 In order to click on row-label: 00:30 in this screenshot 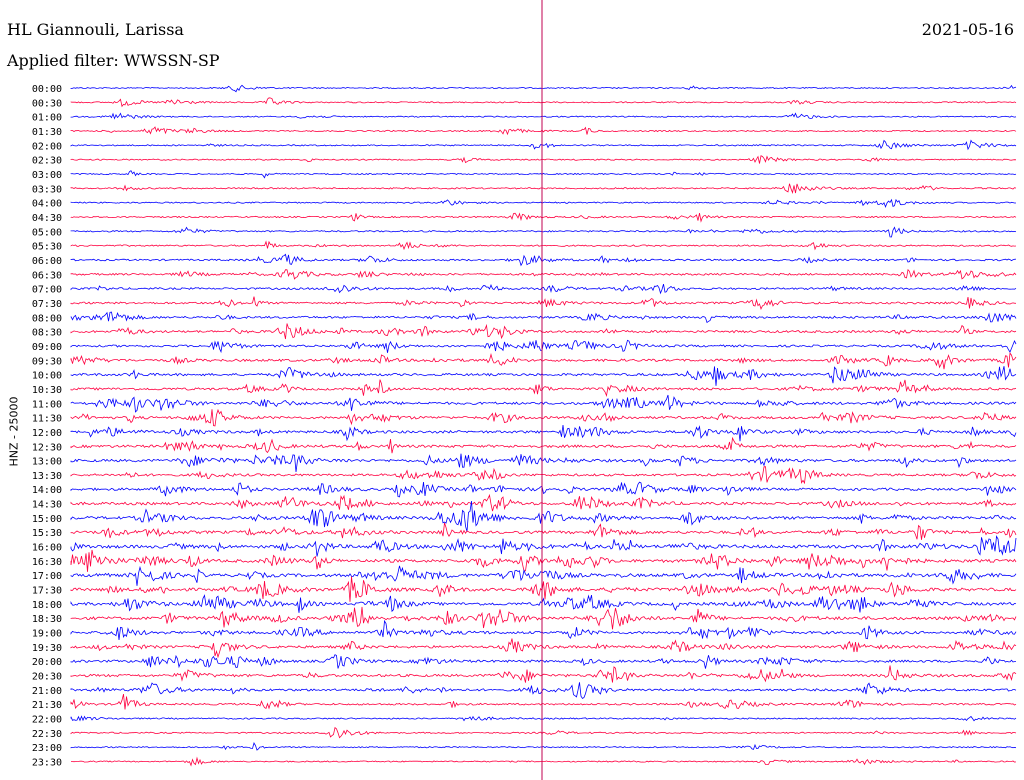, I will do `click(47, 103)`.